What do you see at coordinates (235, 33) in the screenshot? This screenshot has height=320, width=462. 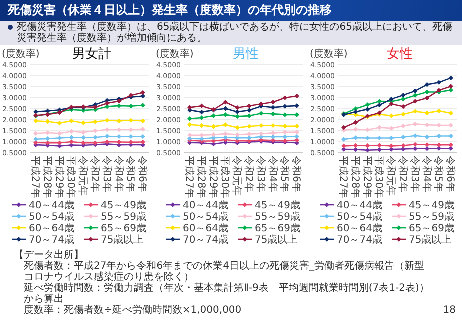 I see `text: 死傷災害発生率（度数率）は、65歳以下は横ばいであるが、特に女性の65歳以上において、死傷災害発生率（度数率）が増加傾向にある。` at bounding box center [235, 33].